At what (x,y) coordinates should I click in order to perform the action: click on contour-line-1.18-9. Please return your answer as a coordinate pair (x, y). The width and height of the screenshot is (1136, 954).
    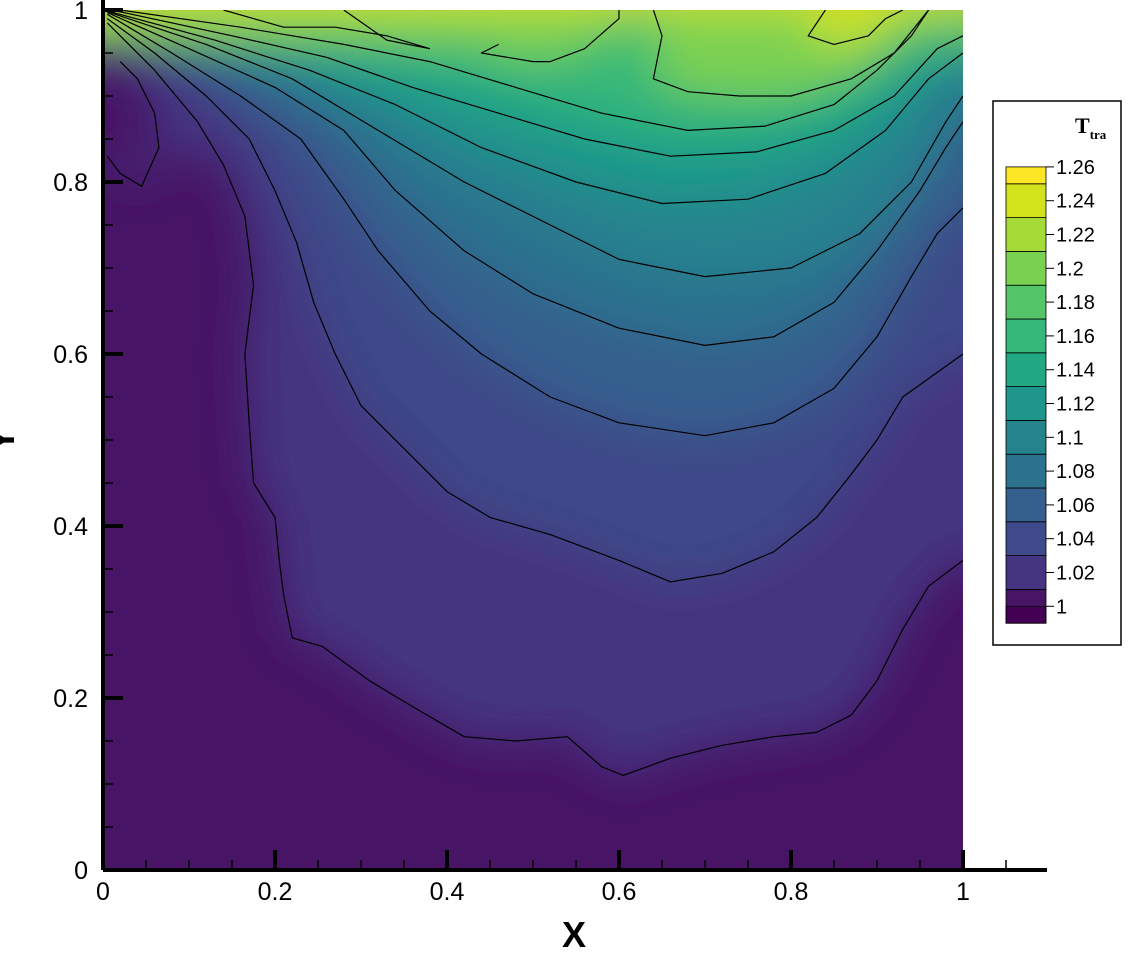
    Looking at the image, I should click on (326, 30).